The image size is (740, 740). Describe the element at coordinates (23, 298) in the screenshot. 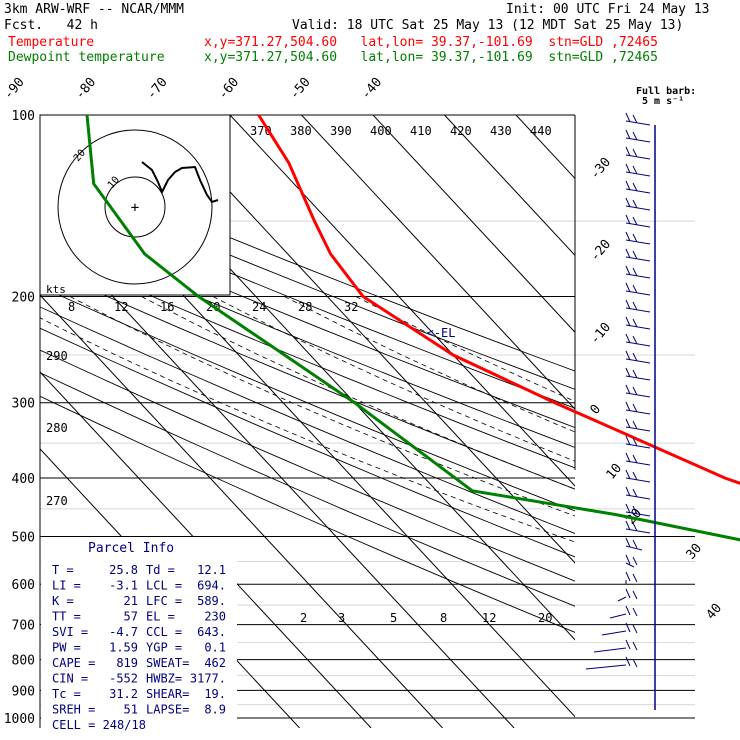

I see `pressure-label: 200` at that location.